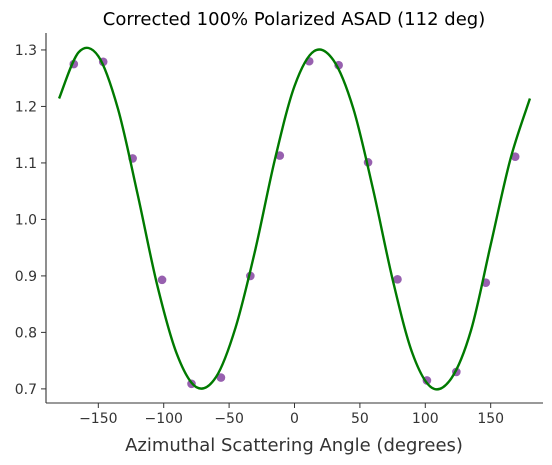 The width and height of the screenshot is (552, 465). What do you see at coordinates (98, 419) in the screenshot?
I see `x-tick-label: −150` at bounding box center [98, 419].